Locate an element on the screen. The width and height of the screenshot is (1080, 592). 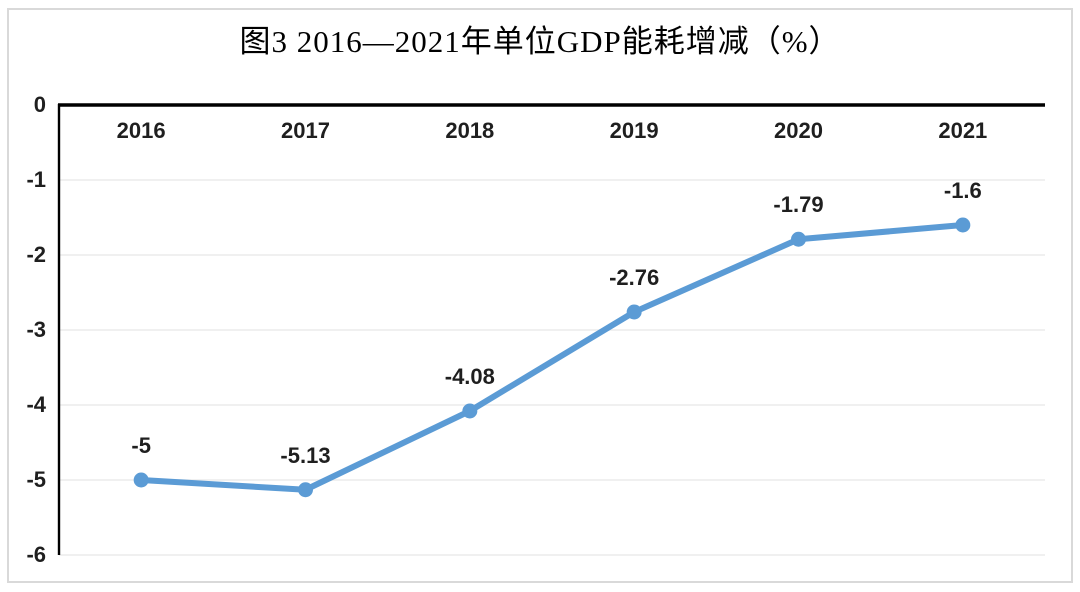
y-tick-label: 0 is located at coordinates (39, 104).